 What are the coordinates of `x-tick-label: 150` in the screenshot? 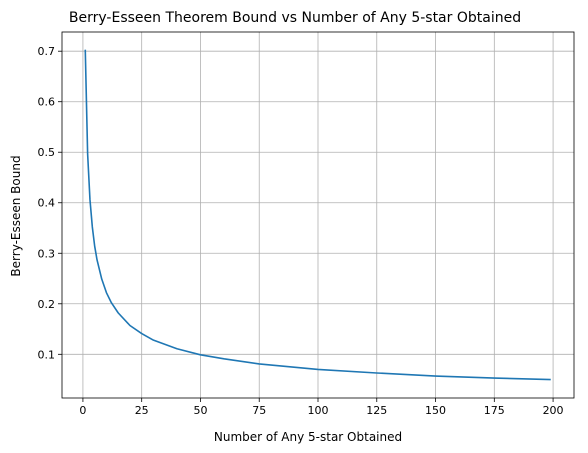 It's located at (435, 410).